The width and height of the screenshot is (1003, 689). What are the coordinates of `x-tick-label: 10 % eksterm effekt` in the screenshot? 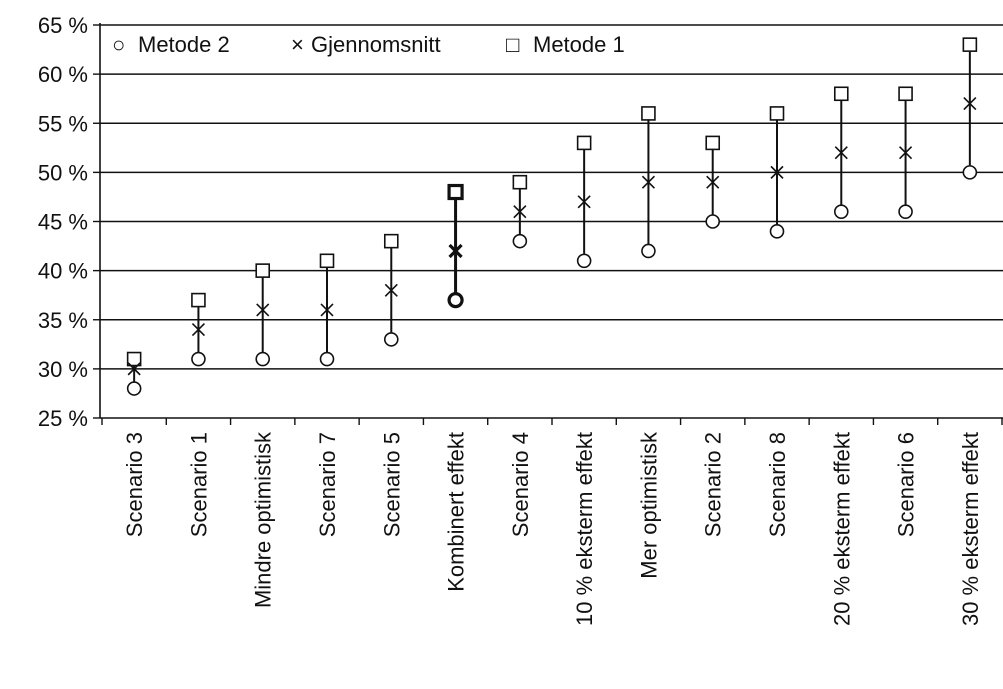 It's located at (584, 529).